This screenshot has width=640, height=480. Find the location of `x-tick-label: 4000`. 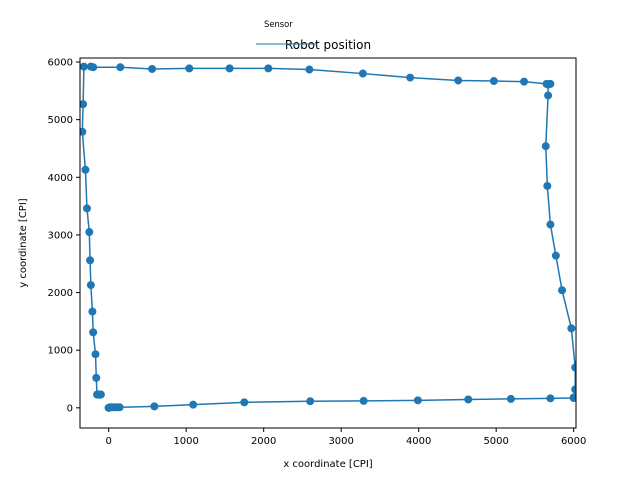

x-tick-label: 4000 is located at coordinates (418, 441).